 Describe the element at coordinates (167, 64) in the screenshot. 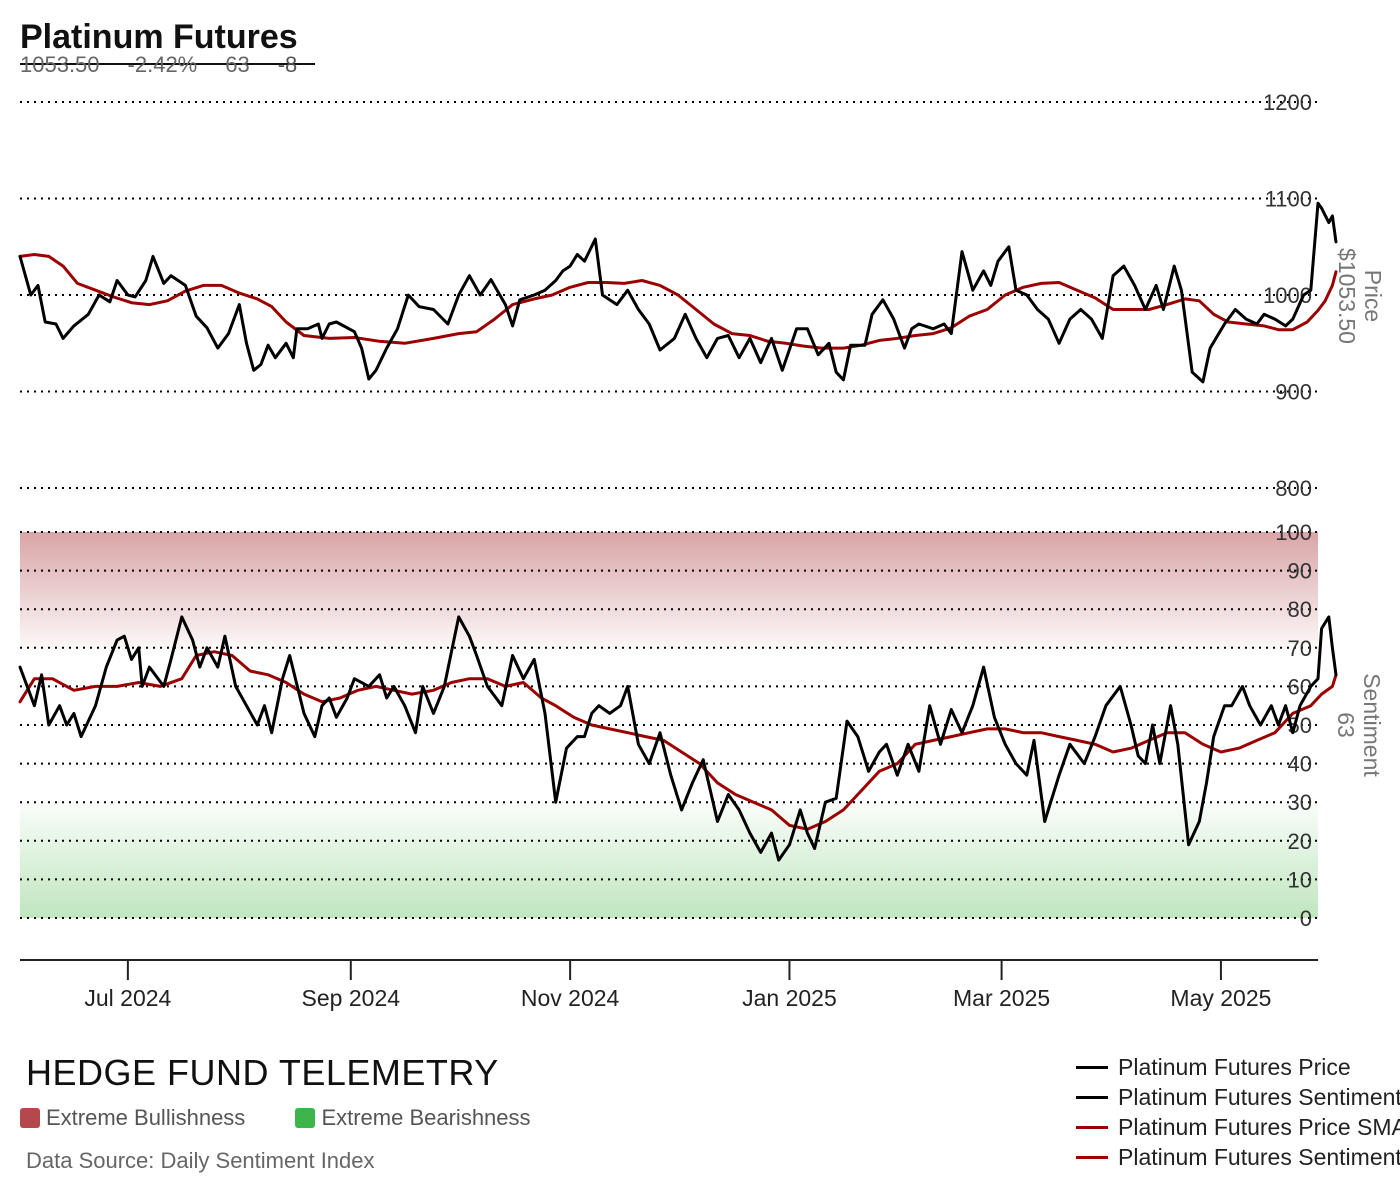

I see `title-rule` at that location.